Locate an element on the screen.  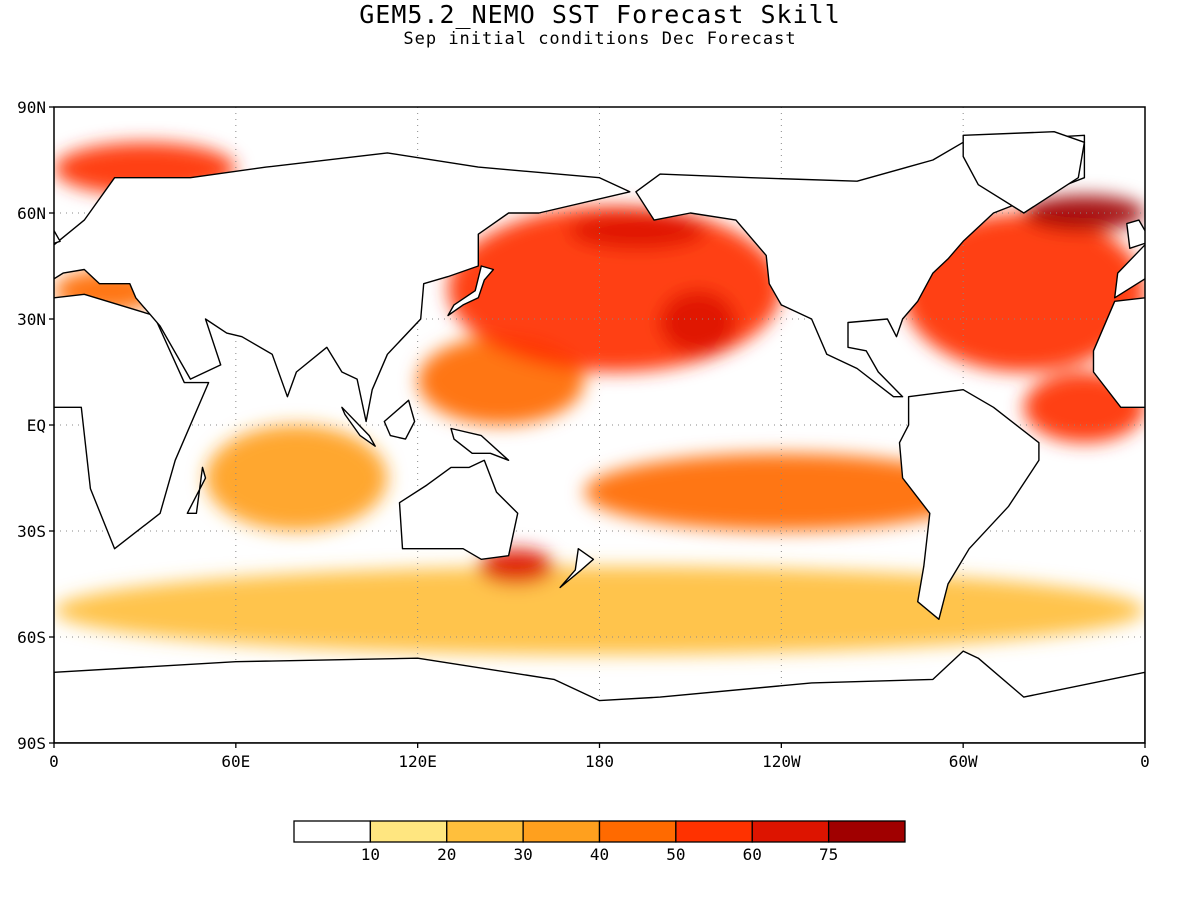
colorbar-label: 50 is located at coordinates (675, 854).